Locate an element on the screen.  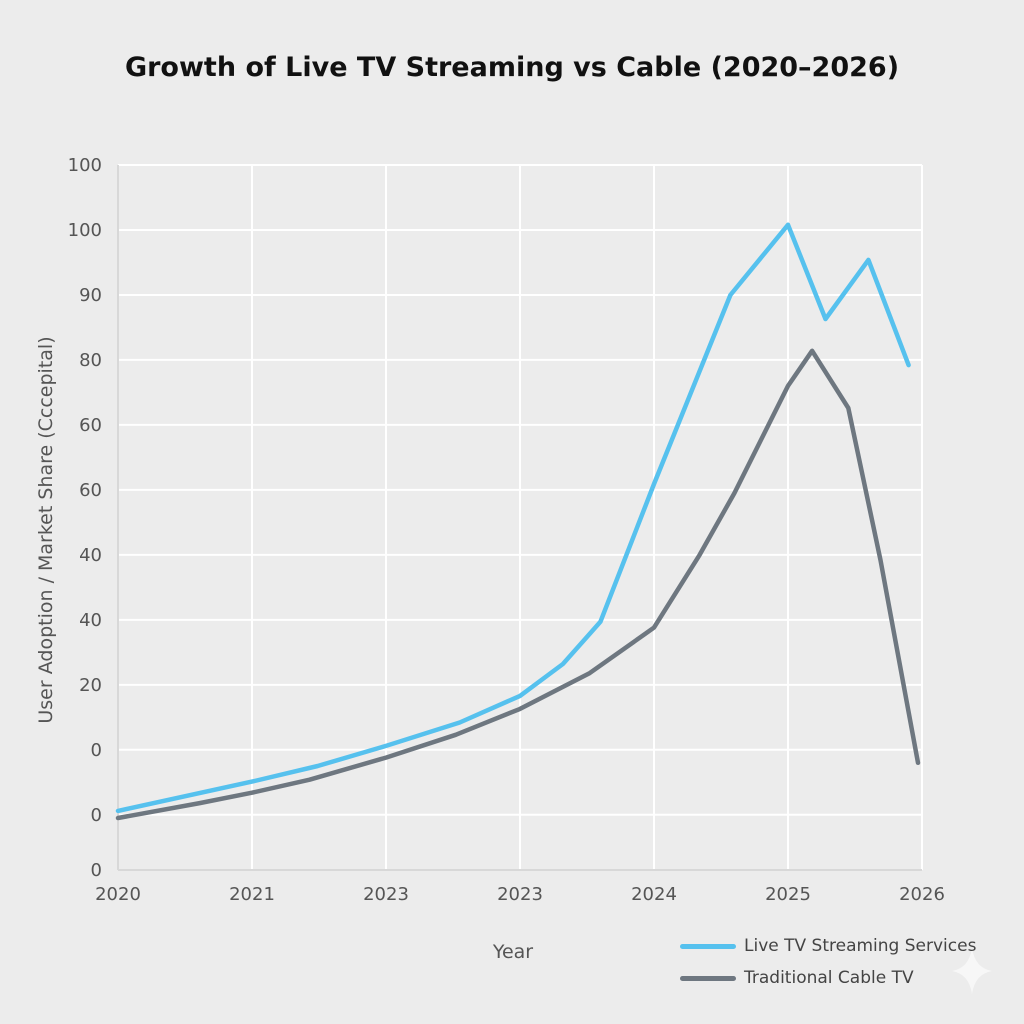
y-tick-label: 20 is located at coordinates (90, 685).